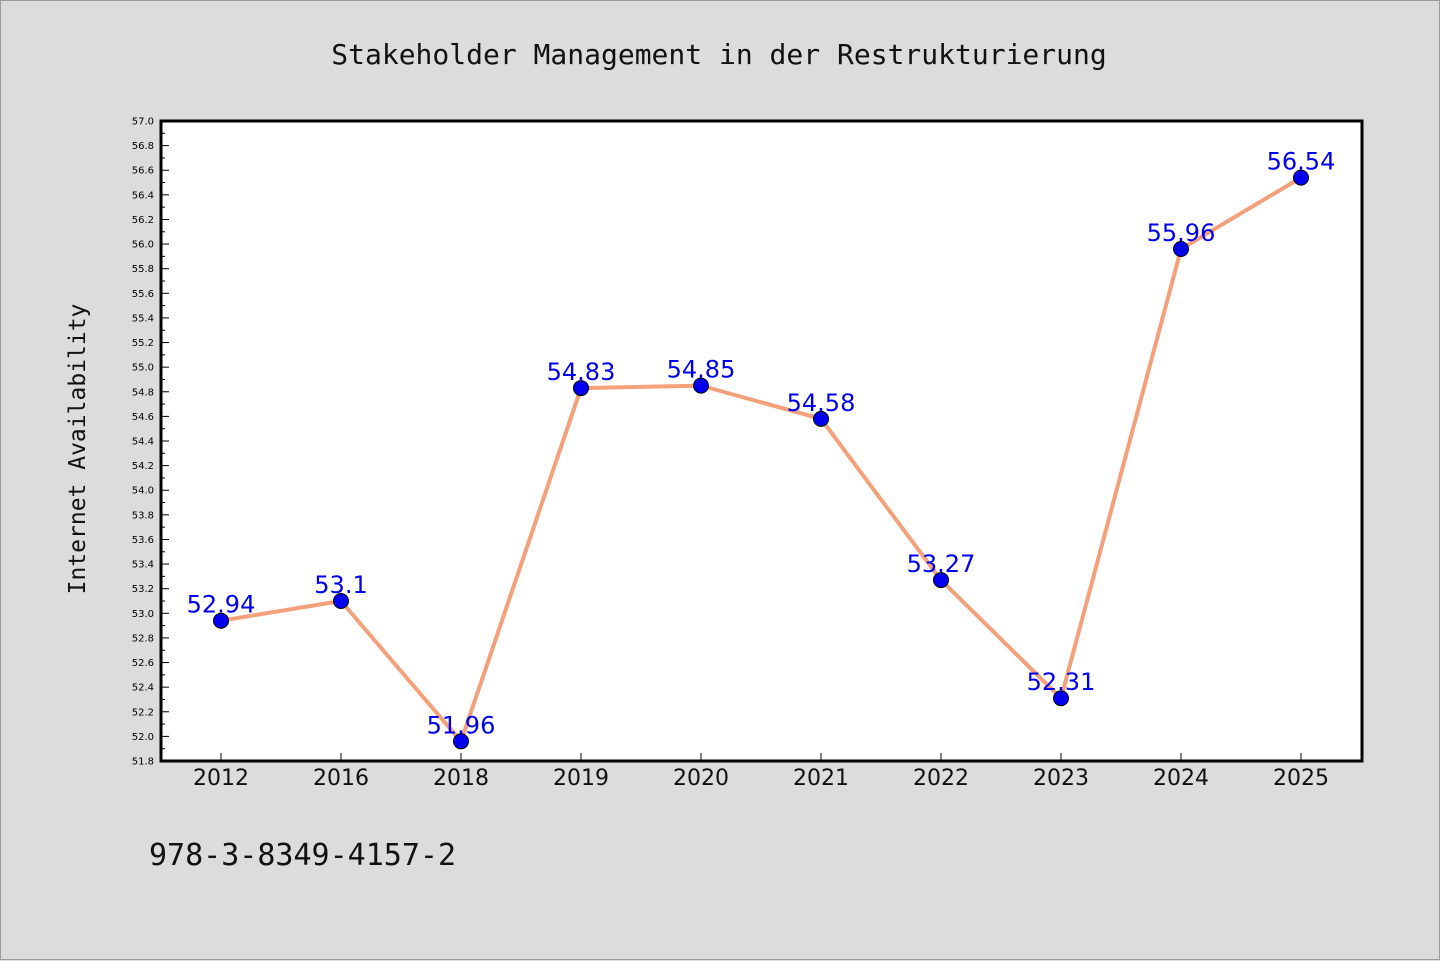 The width and height of the screenshot is (1440, 961). What do you see at coordinates (941, 564) in the screenshot?
I see `data-label: 53.27` at bounding box center [941, 564].